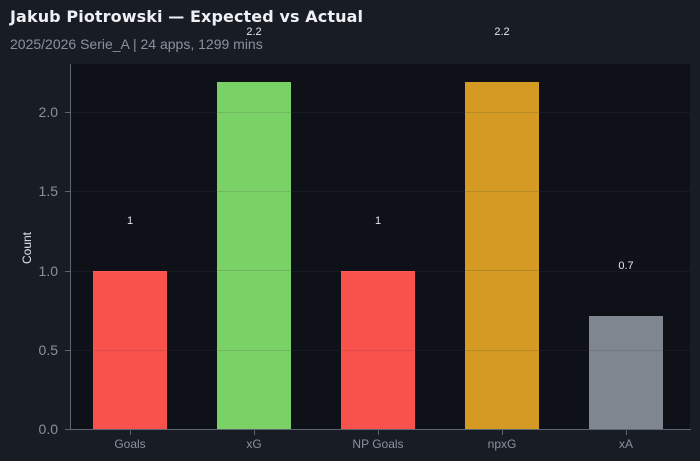 Image resolution: width=700 pixels, height=461 pixels. Describe the element at coordinates (502, 444) in the screenshot. I see `x-tick-label: npxG` at that location.